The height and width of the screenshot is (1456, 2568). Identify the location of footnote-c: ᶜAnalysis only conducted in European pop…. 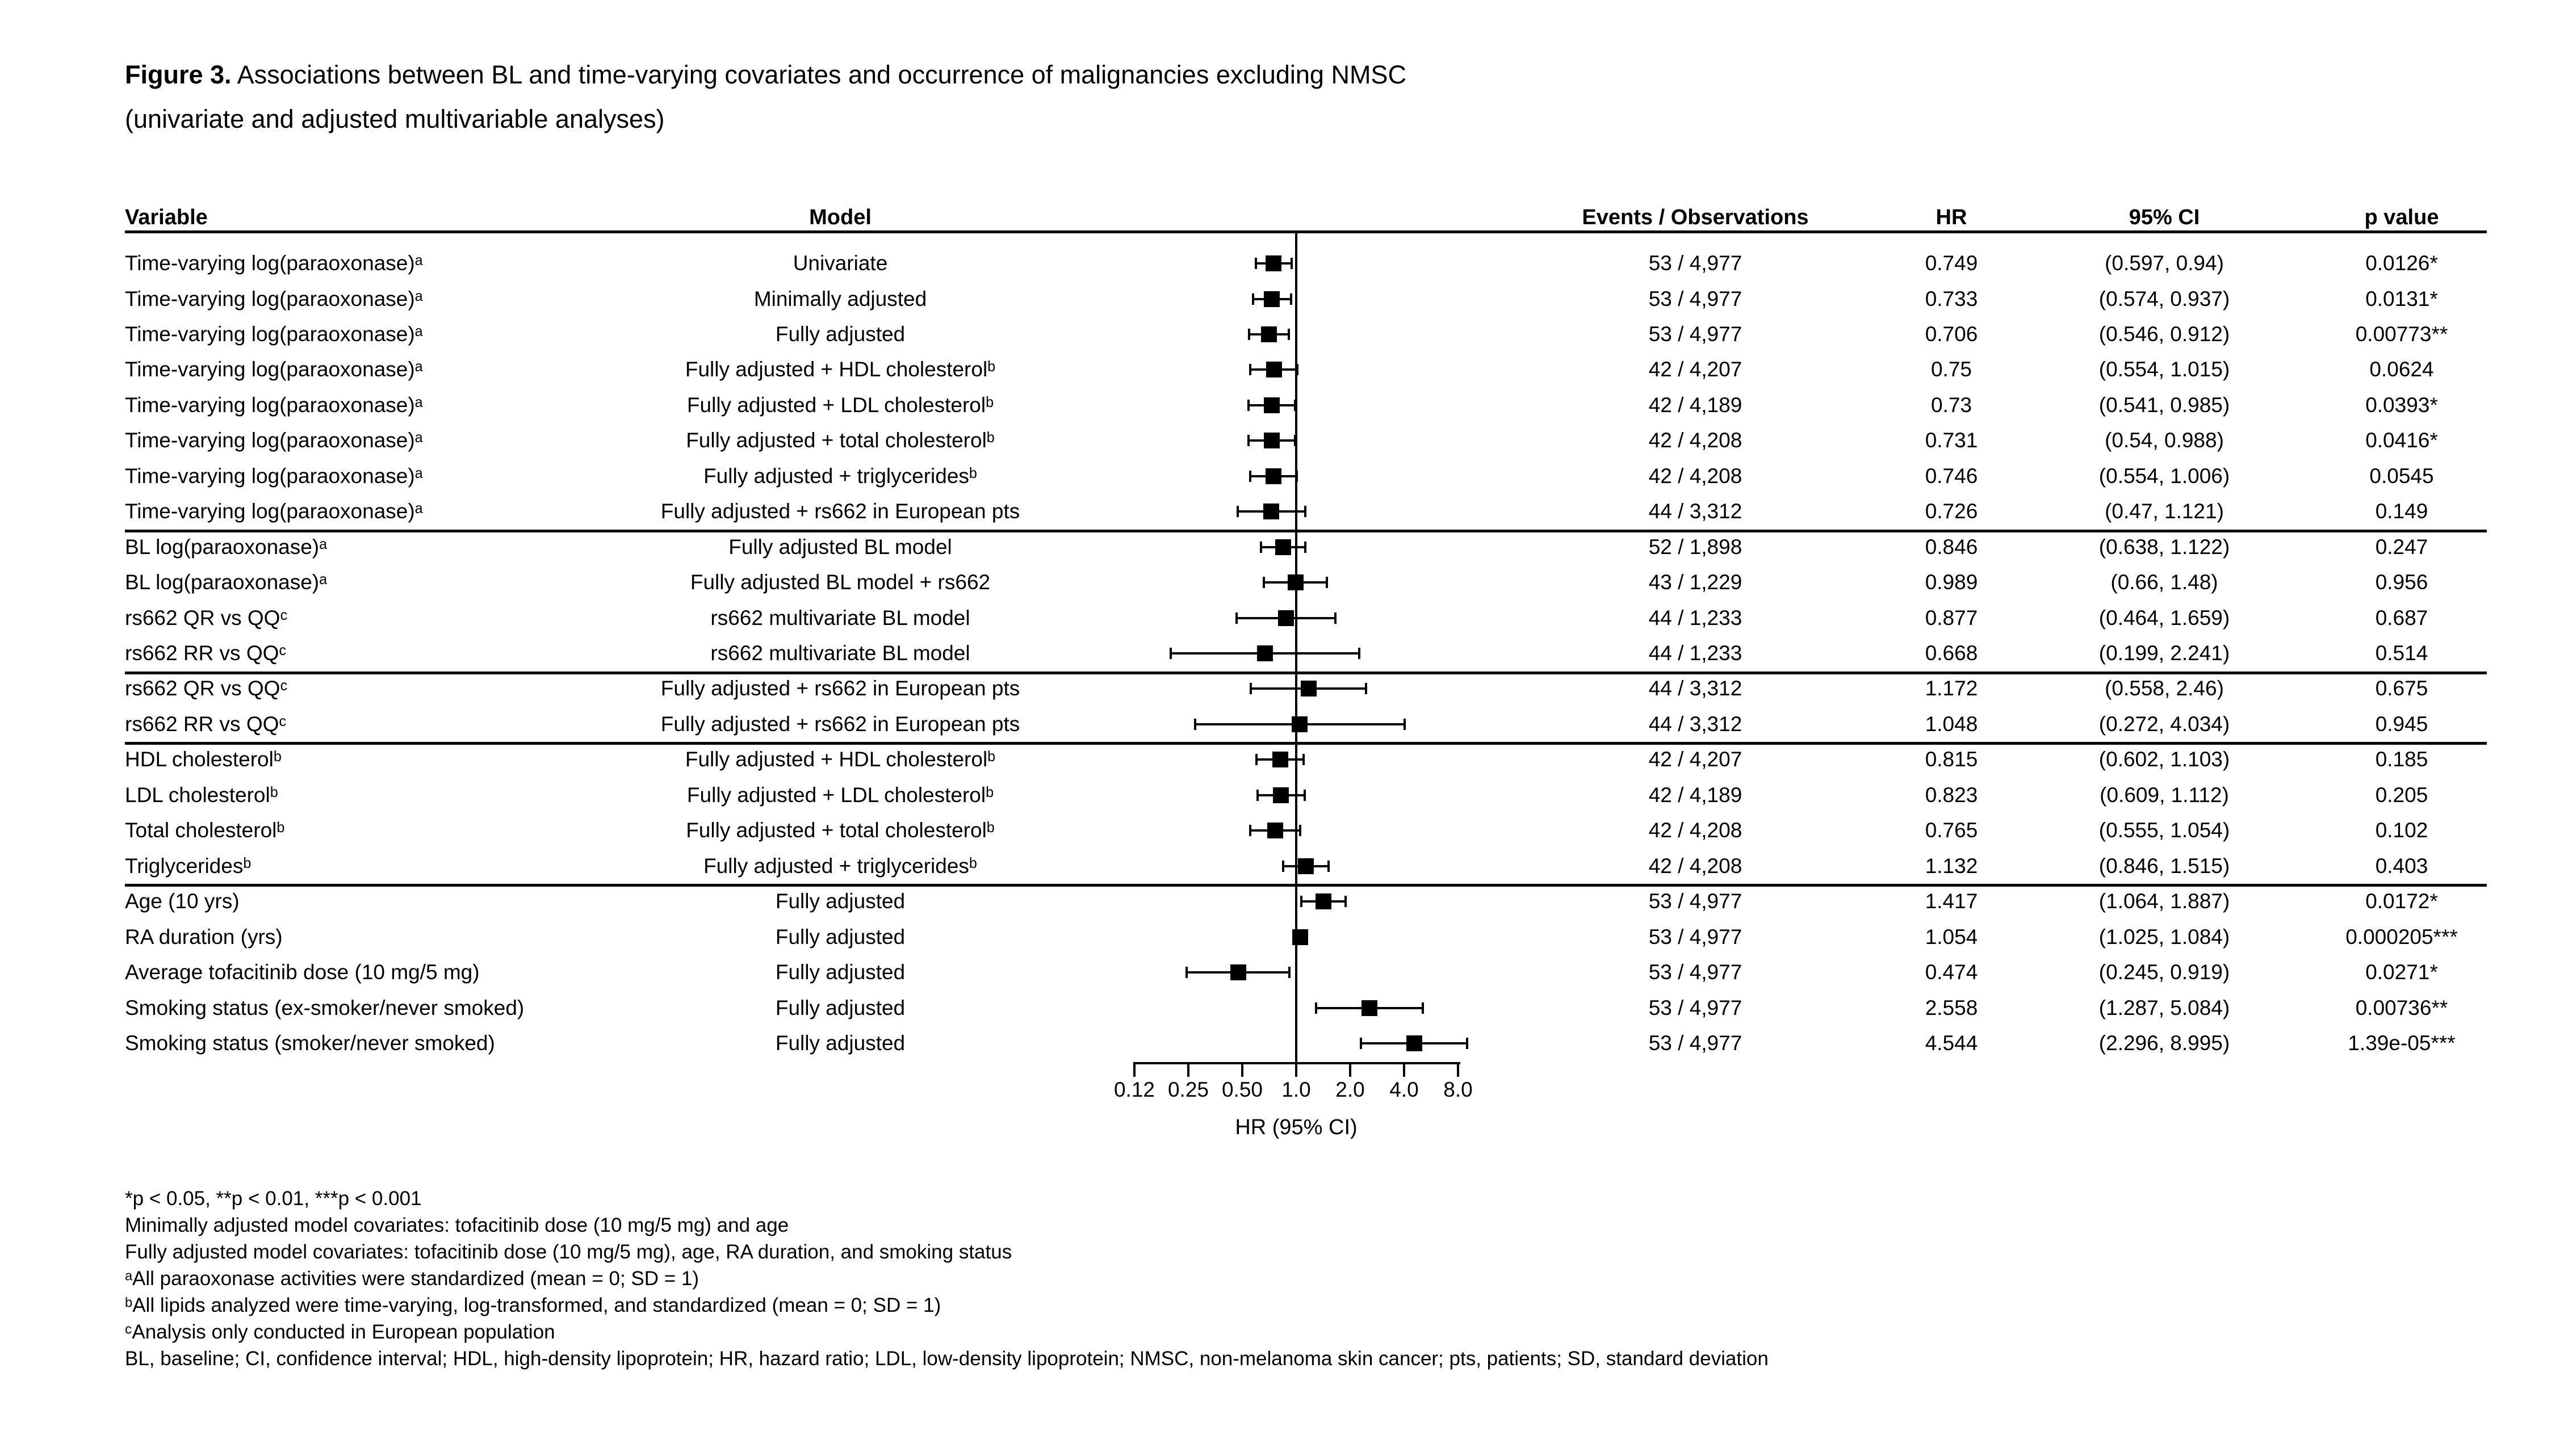
(340, 1332).